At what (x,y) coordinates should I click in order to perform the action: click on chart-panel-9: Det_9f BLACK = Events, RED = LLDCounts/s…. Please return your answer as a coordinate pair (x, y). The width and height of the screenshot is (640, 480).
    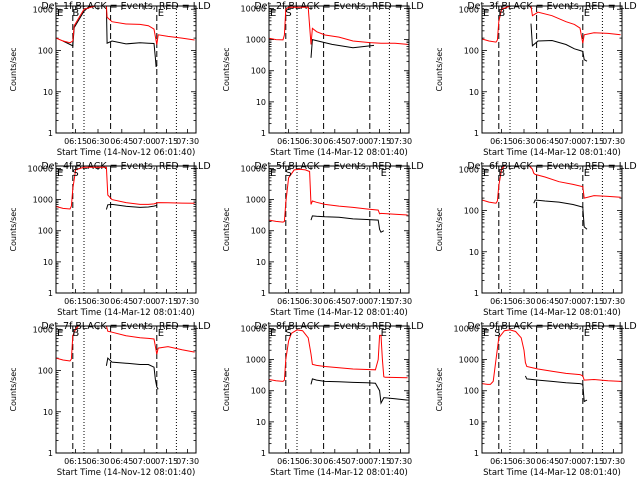
    Looking at the image, I should click on (536, 399).